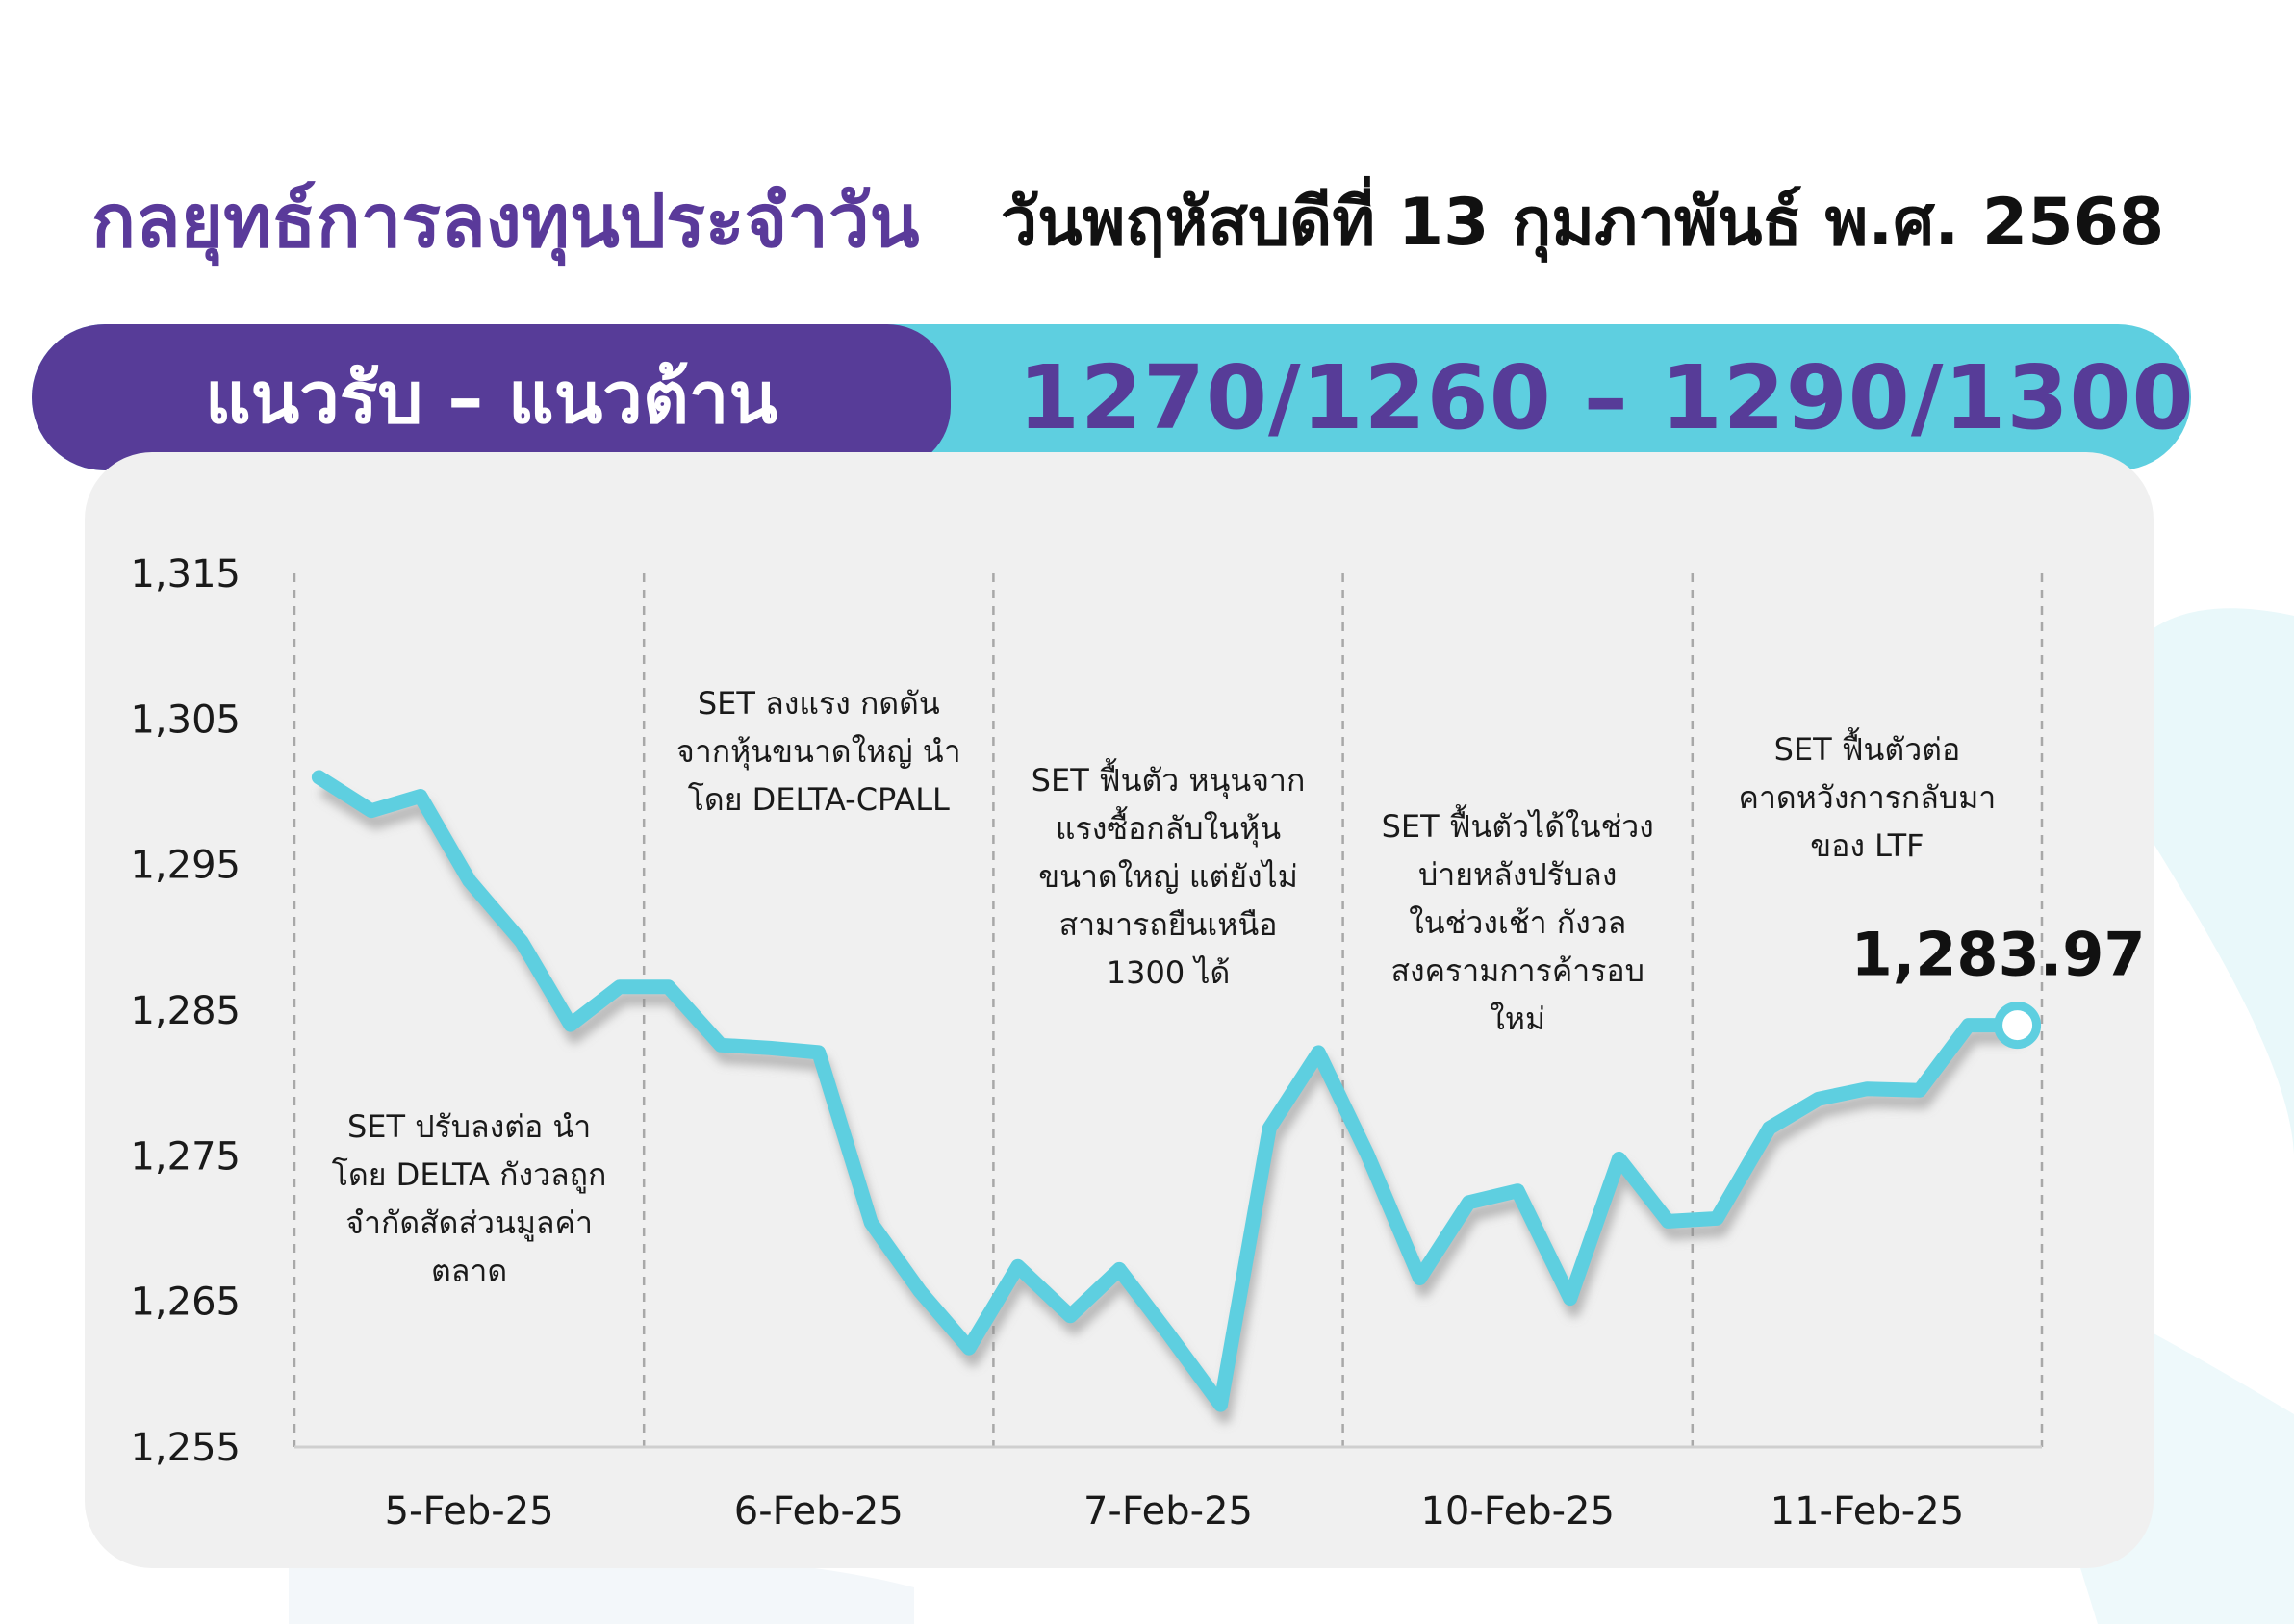 Image resolution: width=2294 pixels, height=1624 pixels. I want to click on annotation-line: ในช่วงเช้า กังวล, so click(1518, 922).